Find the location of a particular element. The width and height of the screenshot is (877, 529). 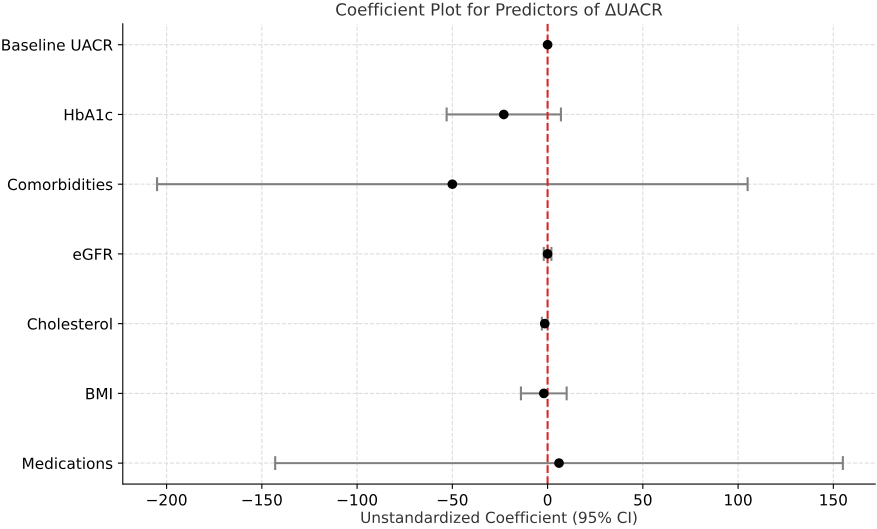

y-tick-label: eGFR is located at coordinates (93, 254).